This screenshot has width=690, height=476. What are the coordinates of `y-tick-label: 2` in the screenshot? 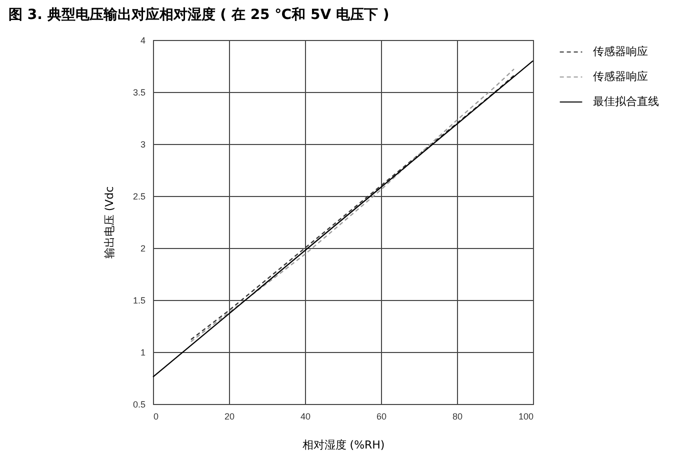 It's located at (143, 249).